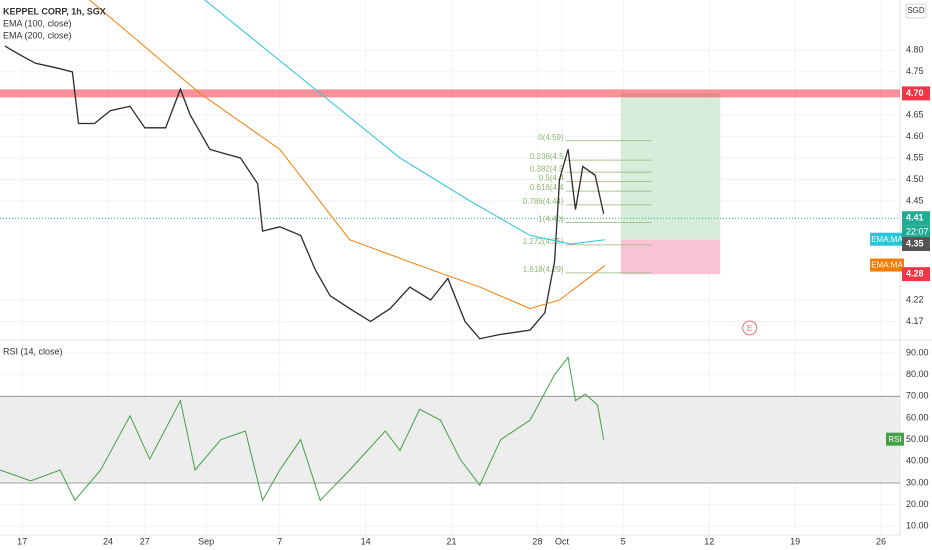 This screenshot has width=932, height=550. Describe the element at coordinates (917, 504) in the screenshot. I see `y-tick-label: 20.00` at that location.